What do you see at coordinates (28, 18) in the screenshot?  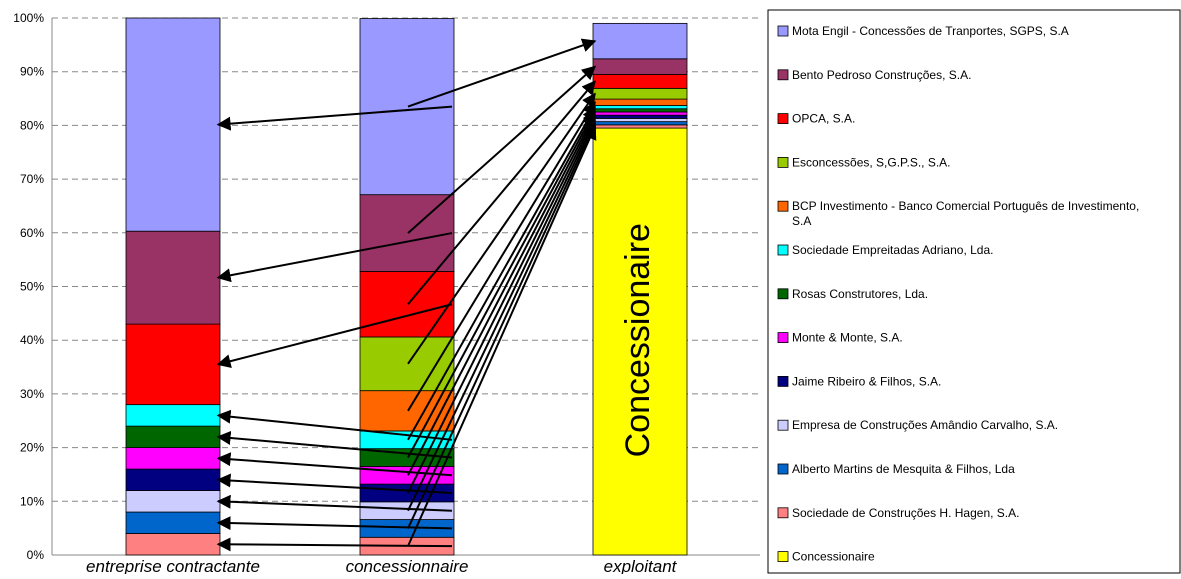 I see `y-tick-label: 100%` at bounding box center [28, 18].